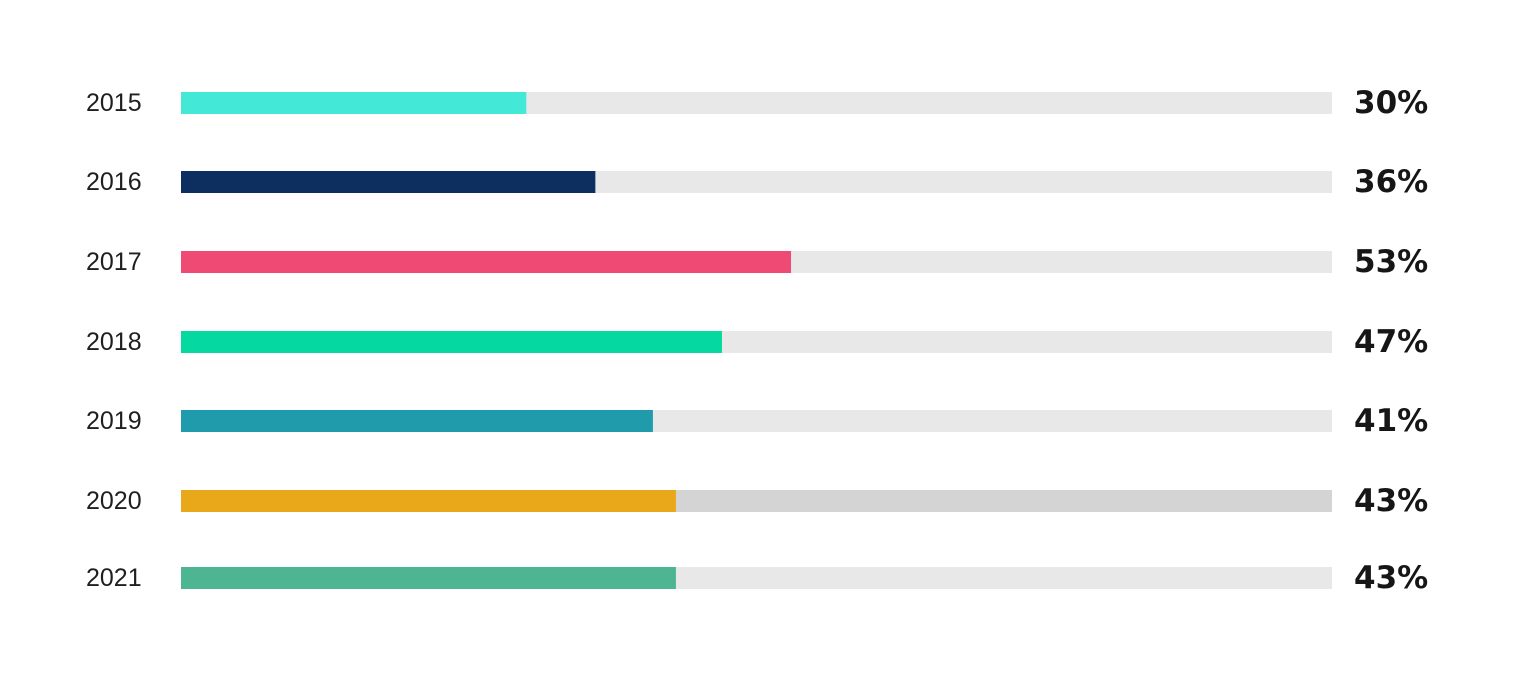 The height and width of the screenshot is (690, 1525). Describe the element at coordinates (114, 262) in the screenshot. I see `year-label: 2017` at that location.